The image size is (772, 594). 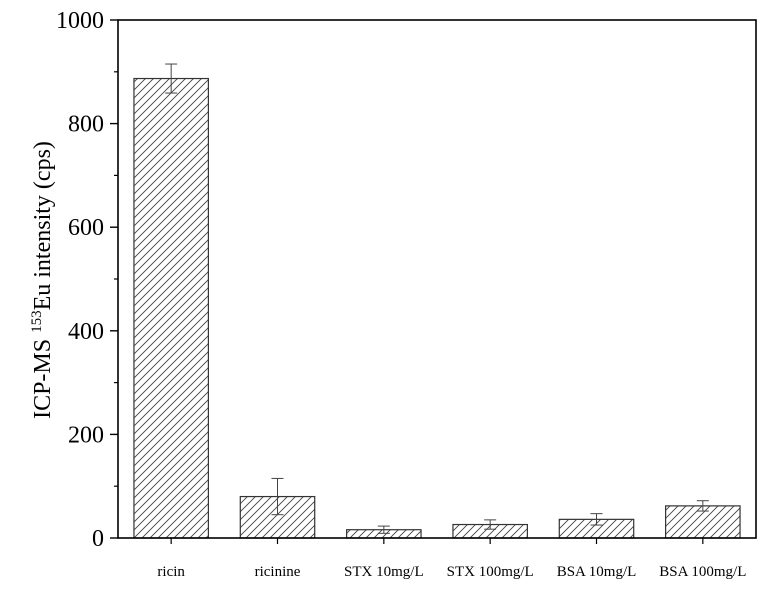 I want to click on y-axis-title-prefix: ICP-MS, so click(x=43, y=376).